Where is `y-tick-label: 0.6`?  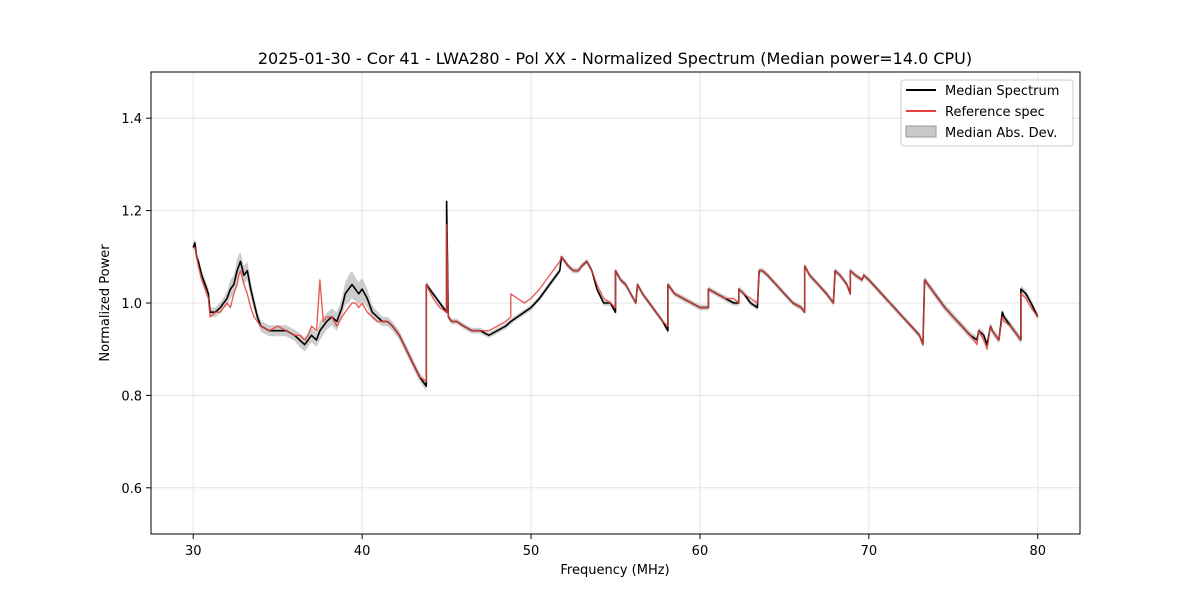
y-tick-label: 0.6 is located at coordinates (131, 489).